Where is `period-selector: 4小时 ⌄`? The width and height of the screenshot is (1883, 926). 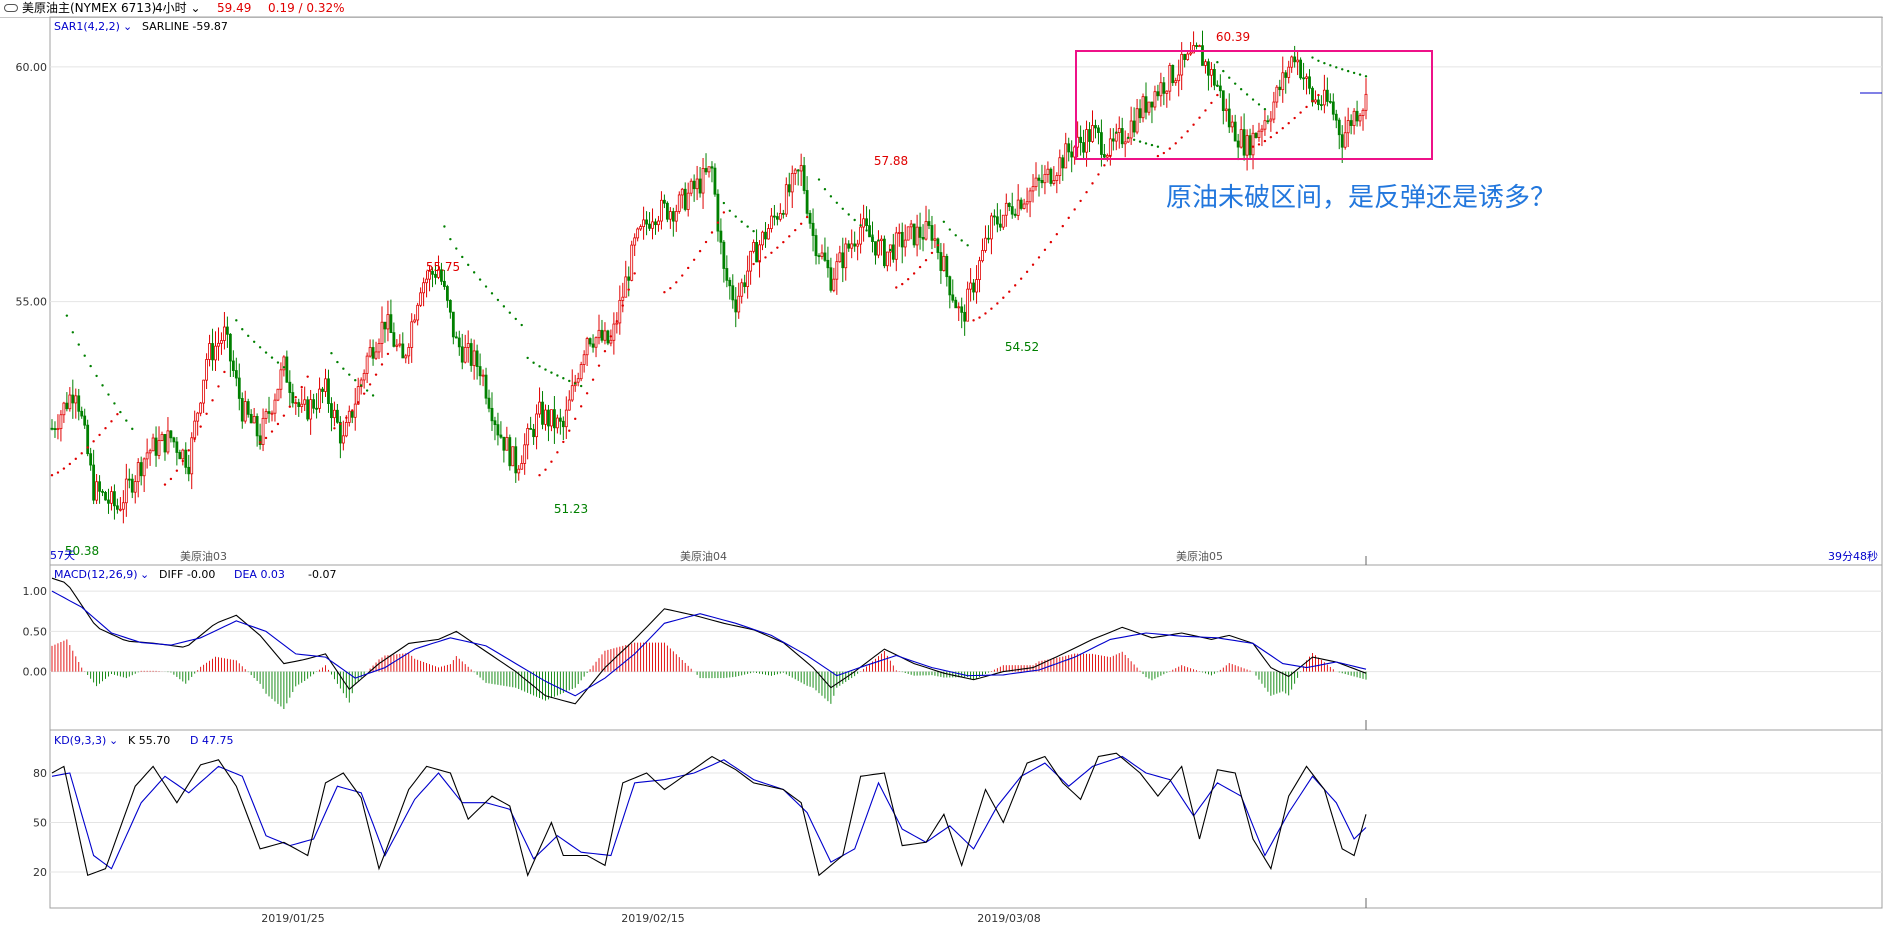 period-selector: 4小时 ⌄ is located at coordinates (178, 8).